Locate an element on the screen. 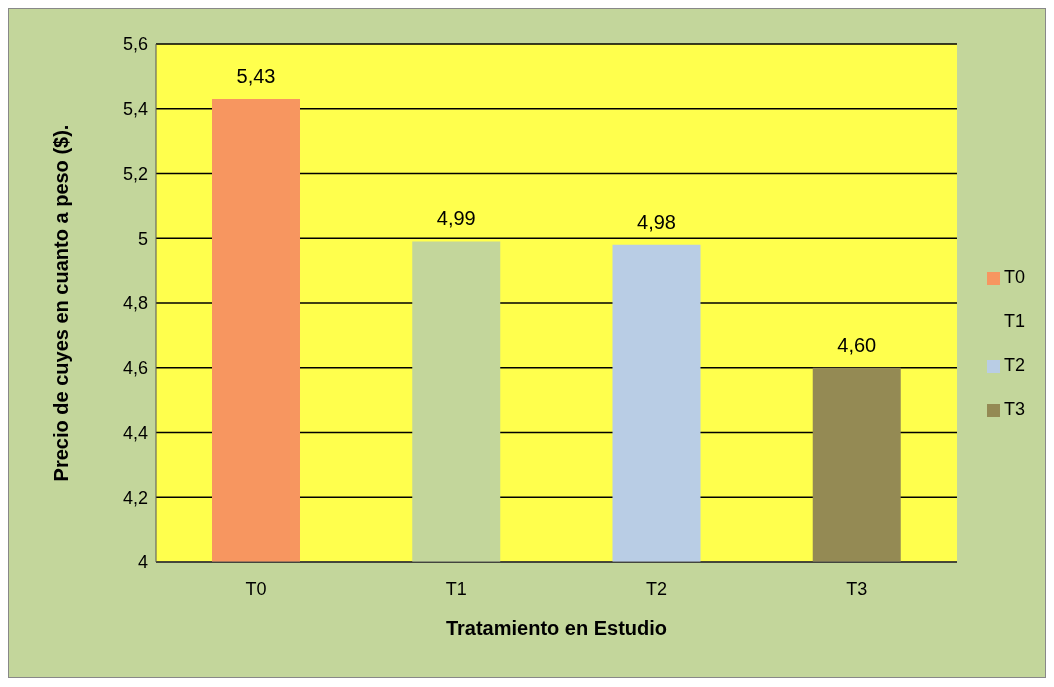 This screenshot has height=687, width=1054. legend-label: T0 is located at coordinates (1014, 277).